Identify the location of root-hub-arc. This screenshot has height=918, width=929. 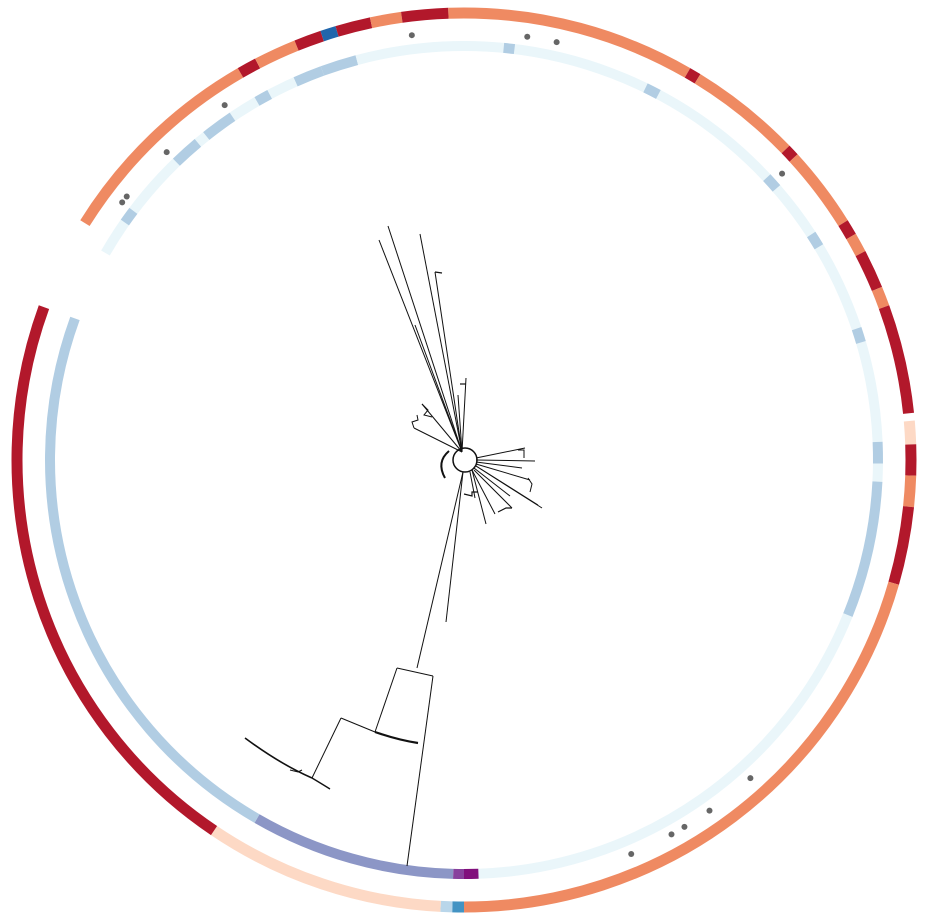
(445, 464).